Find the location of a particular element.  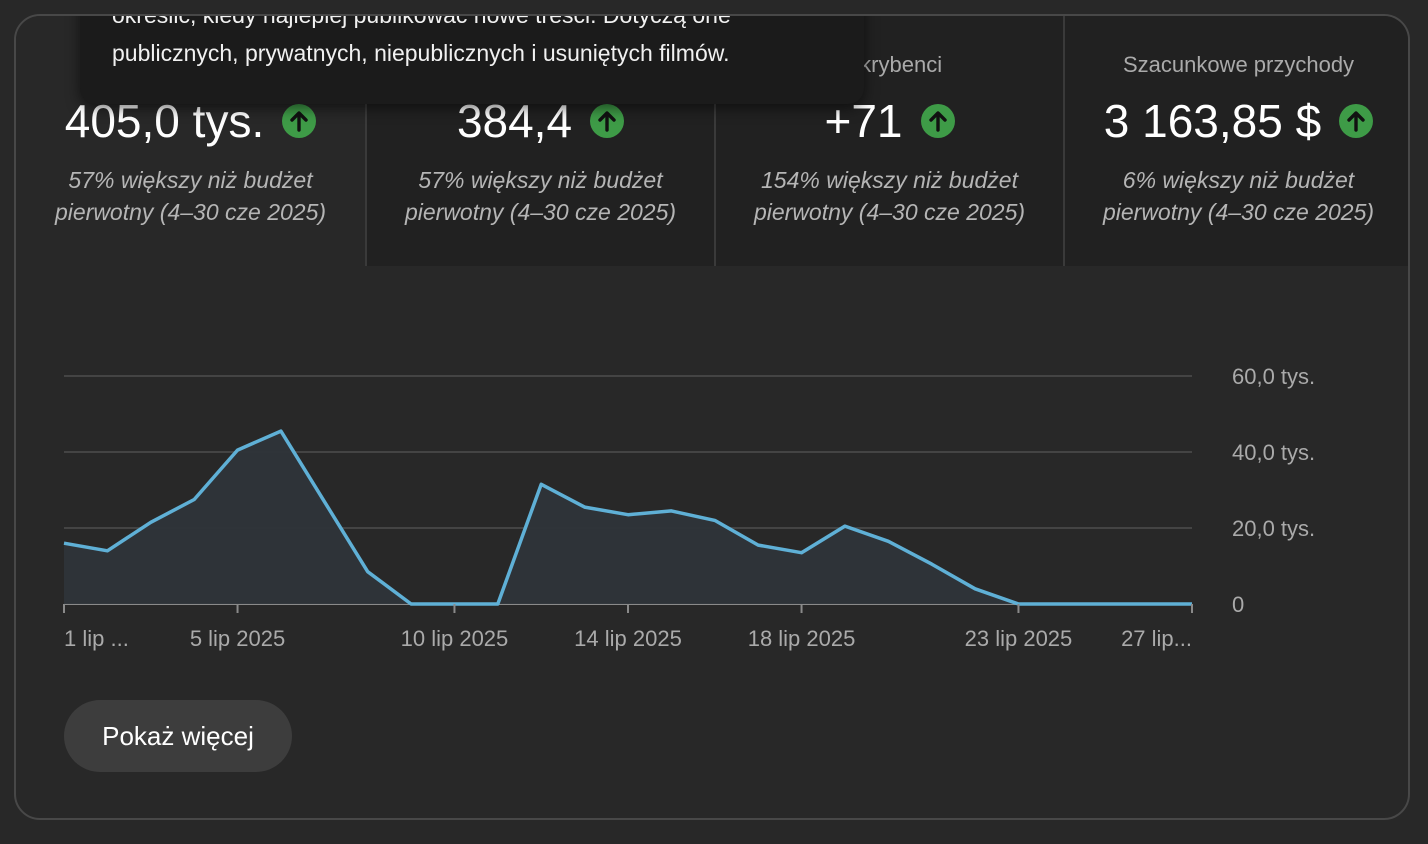

metric-label: Szacunkowe przychody is located at coordinates (1238, 64).